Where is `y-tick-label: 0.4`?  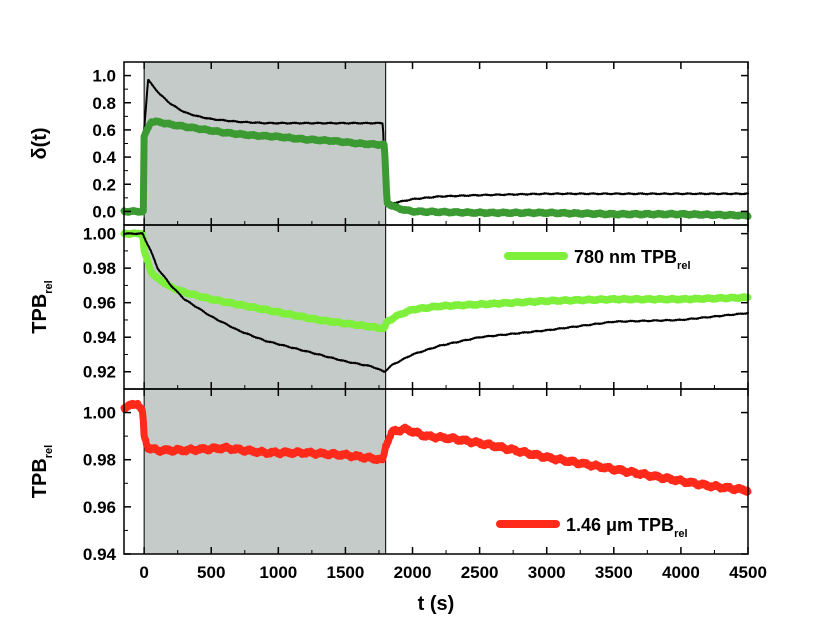 y-tick-label: 0.4 is located at coordinates (104, 157).